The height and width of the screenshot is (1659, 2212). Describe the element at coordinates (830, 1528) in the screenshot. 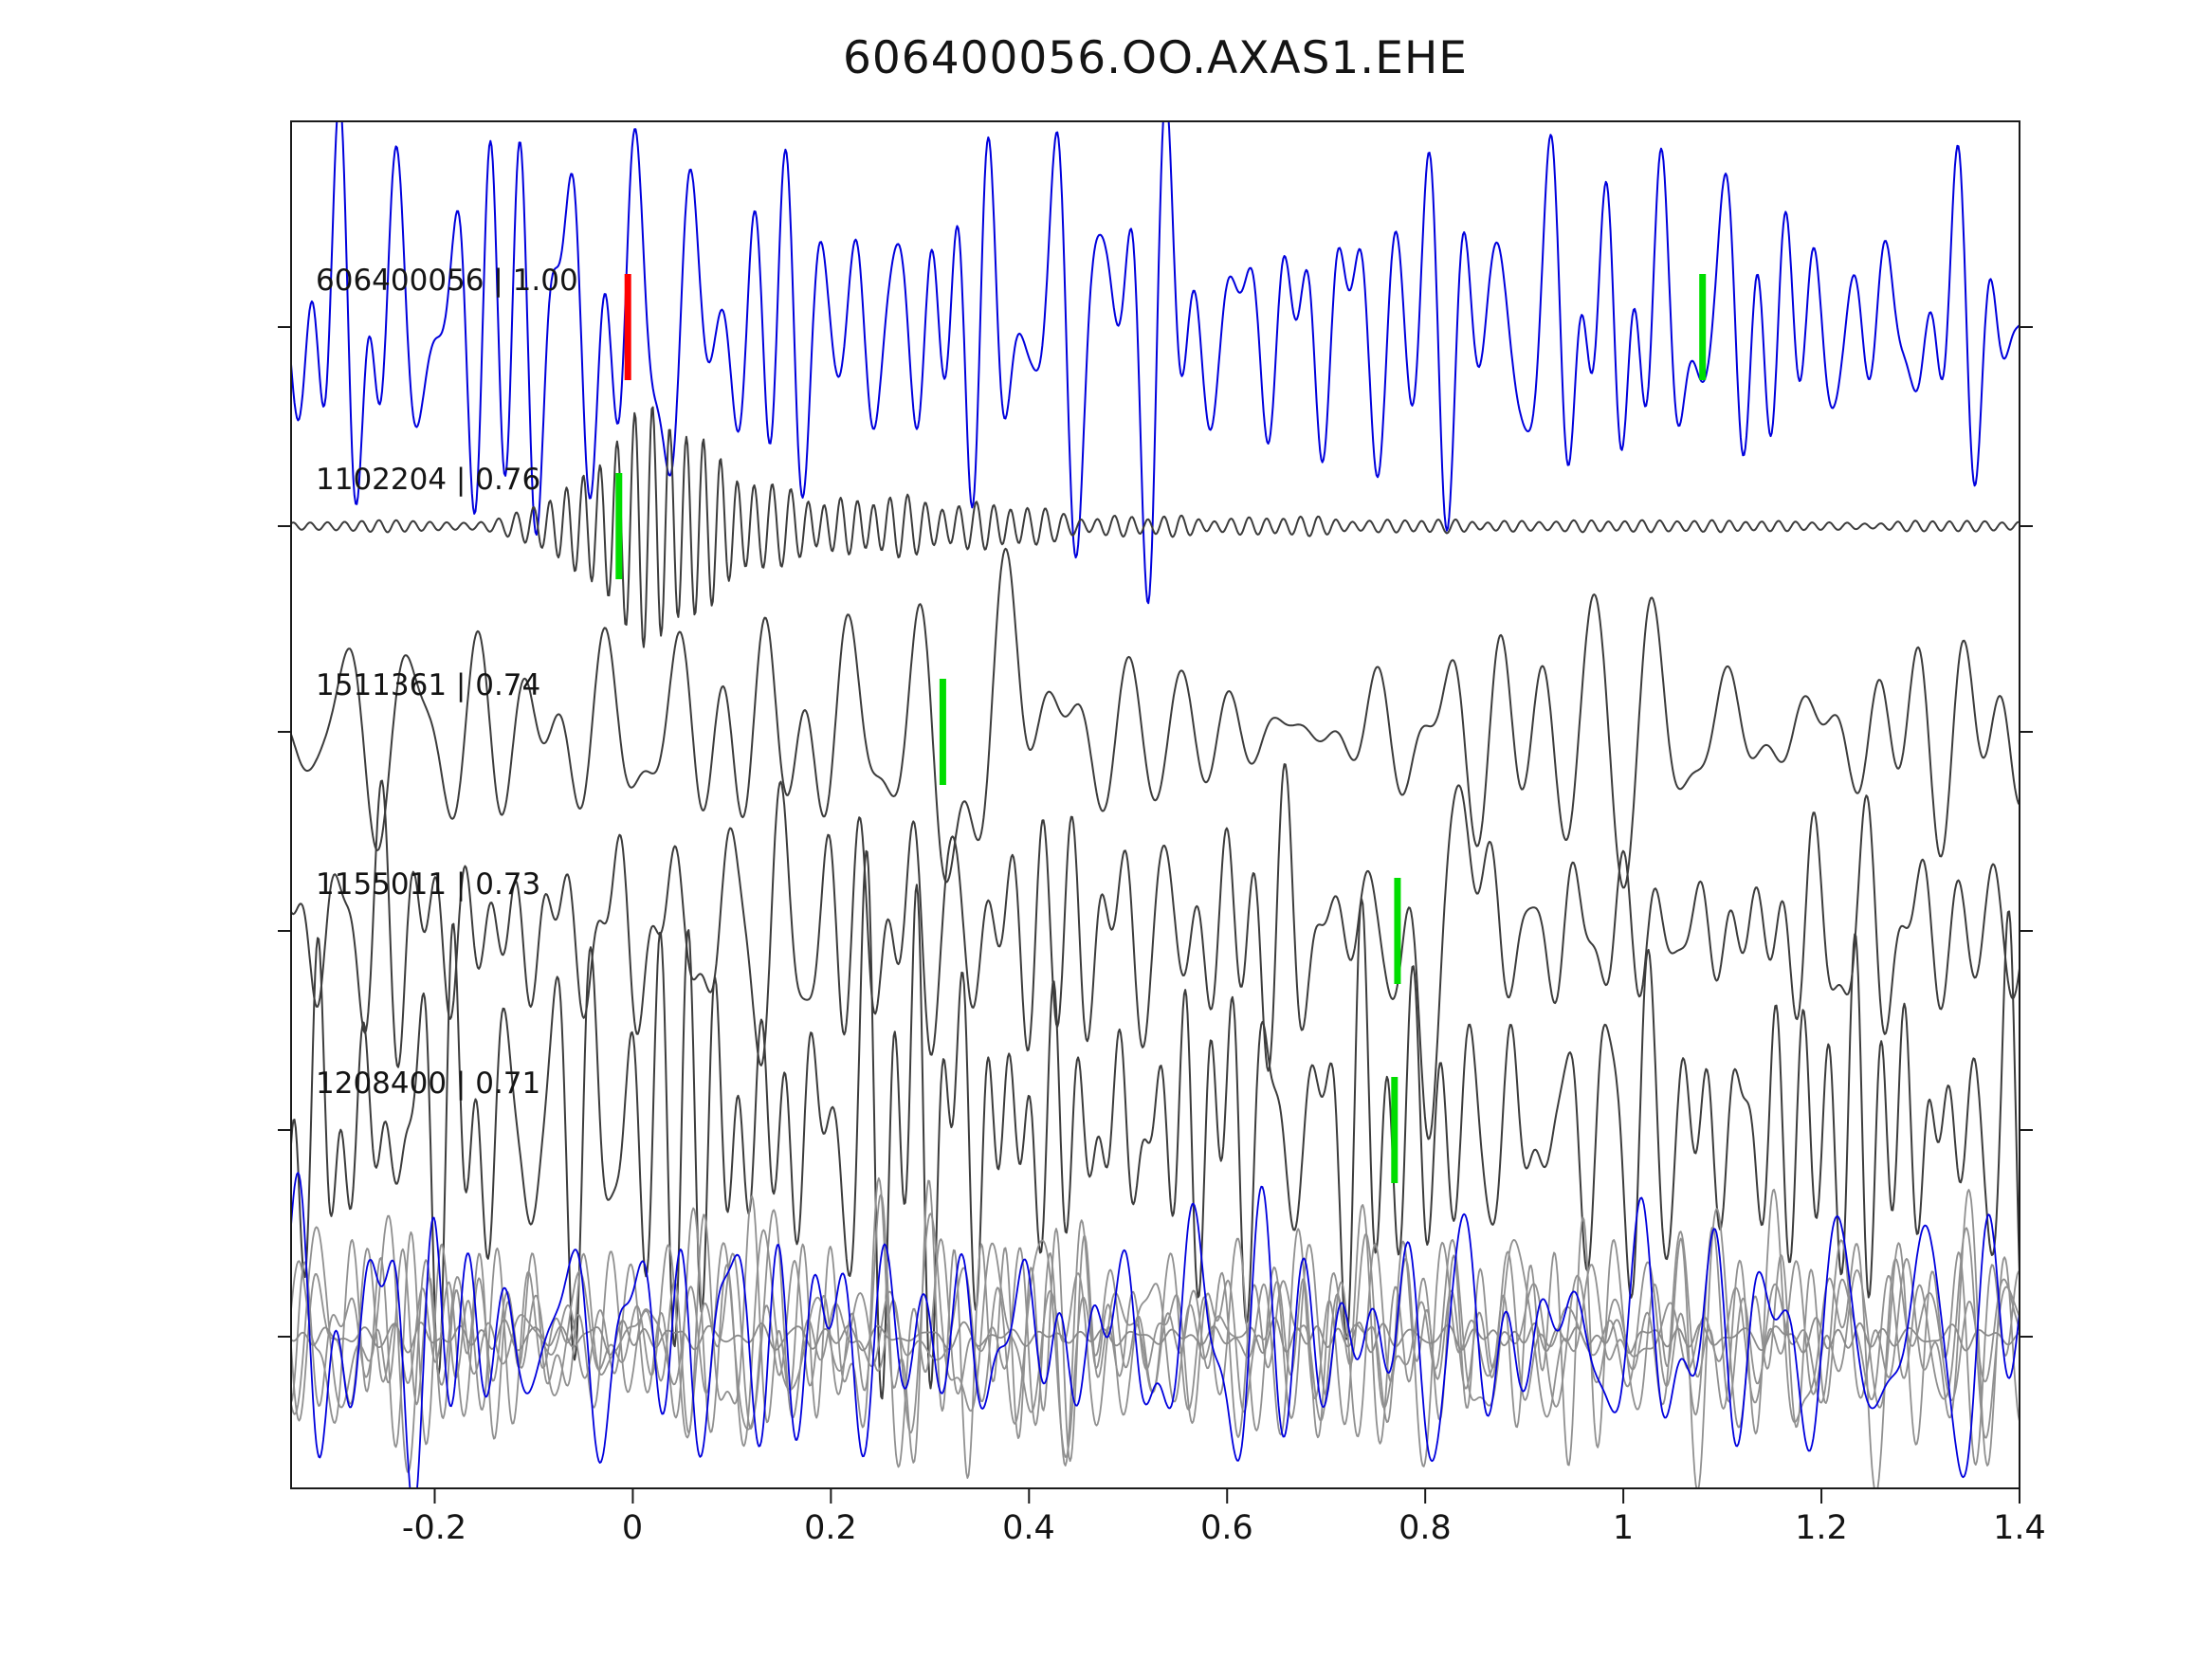

I see `x-tick-label: 0.2` at that location.